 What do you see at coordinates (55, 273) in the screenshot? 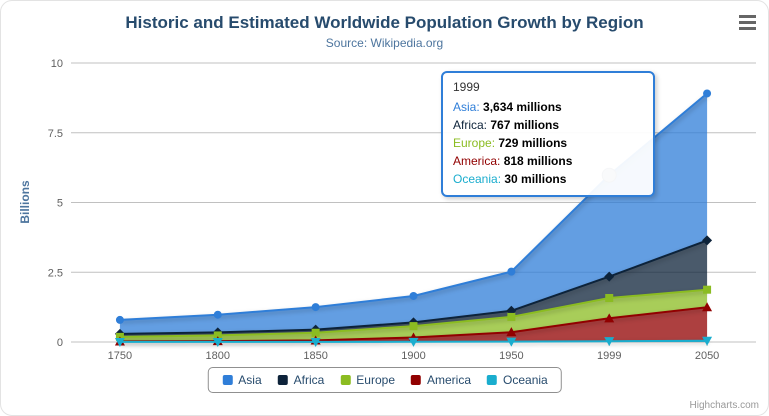
I see `svg-text: 2.5` at bounding box center [55, 273].